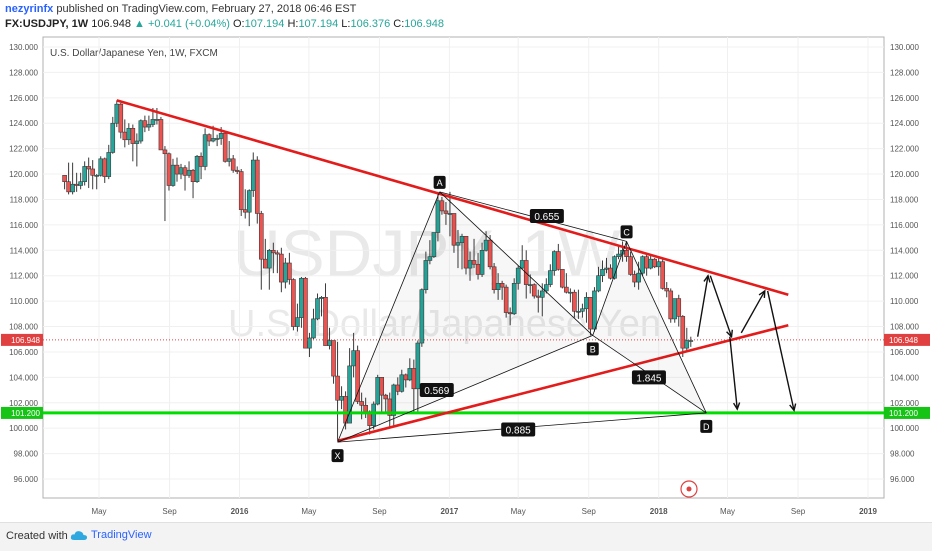 The width and height of the screenshot is (932, 551). What do you see at coordinates (337, 456) in the screenshot?
I see `pattern-point-x` at bounding box center [337, 456].